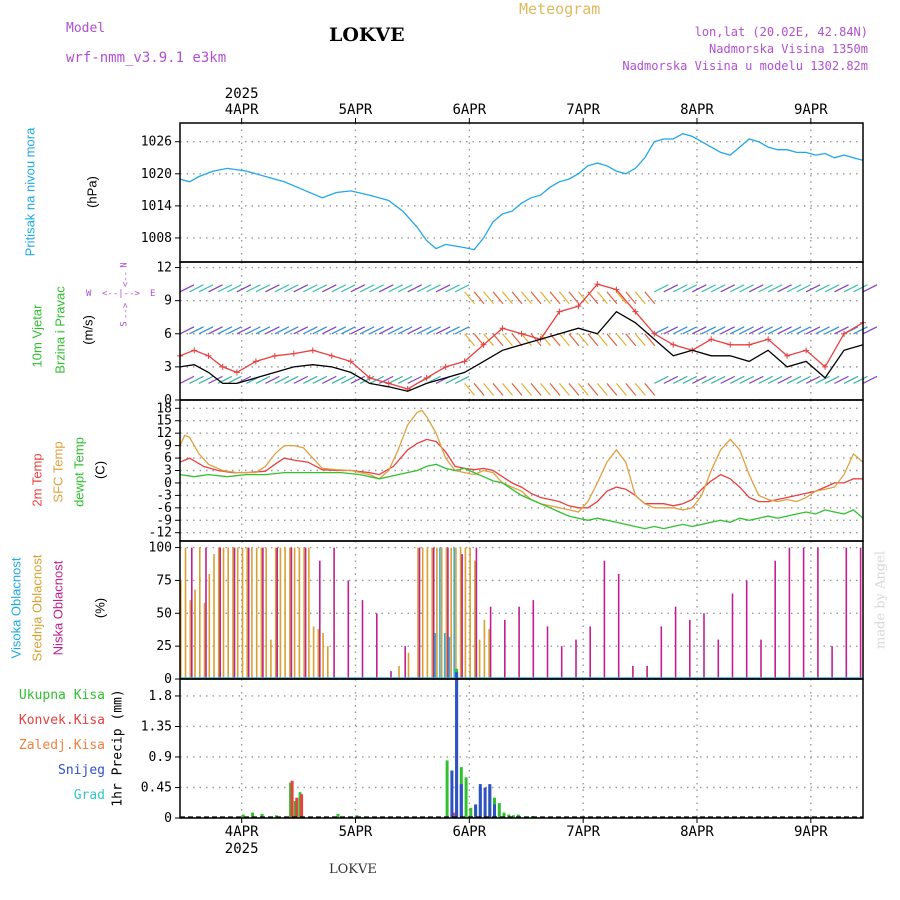  Describe the element at coordinates (164, 408) in the screenshot. I see `y-tick-label: 18` at that location.